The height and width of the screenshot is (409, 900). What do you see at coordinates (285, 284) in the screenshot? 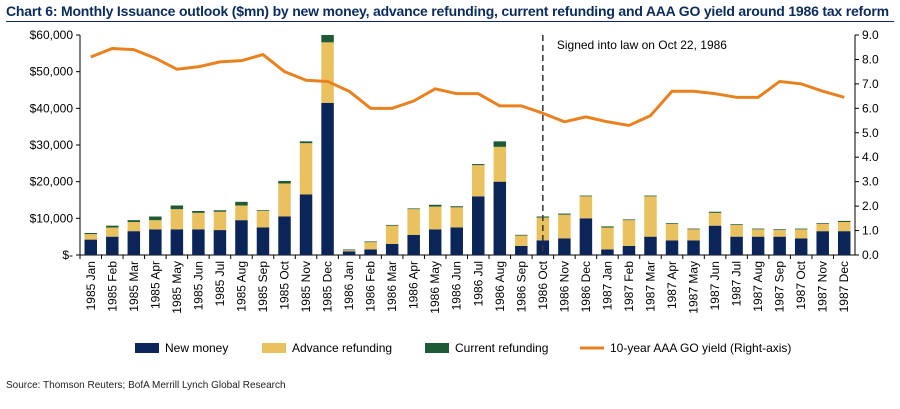
I see `x-tick-label: 1985 Oct` at bounding box center [285, 284].